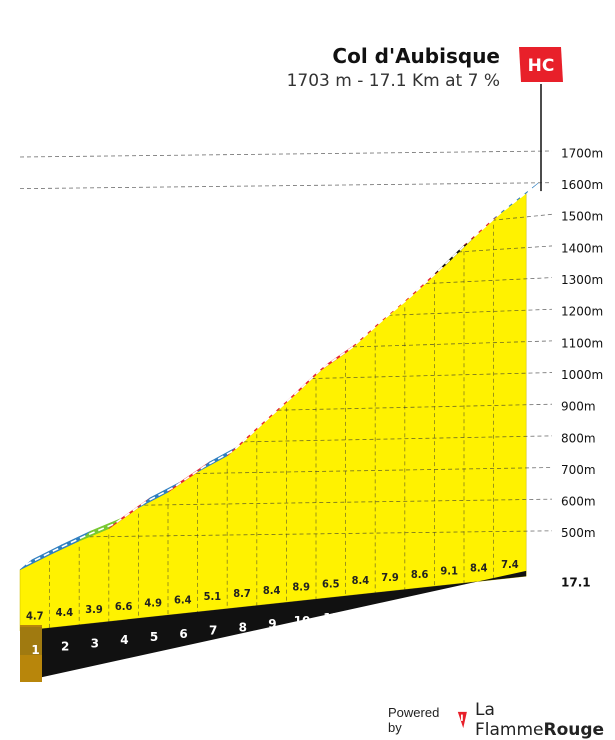 The height and width of the screenshot is (740, 615). What do you see at coordinates (95, 643) in the screenshot?
I see `km-label: 3` at bounding box center [95, 643].